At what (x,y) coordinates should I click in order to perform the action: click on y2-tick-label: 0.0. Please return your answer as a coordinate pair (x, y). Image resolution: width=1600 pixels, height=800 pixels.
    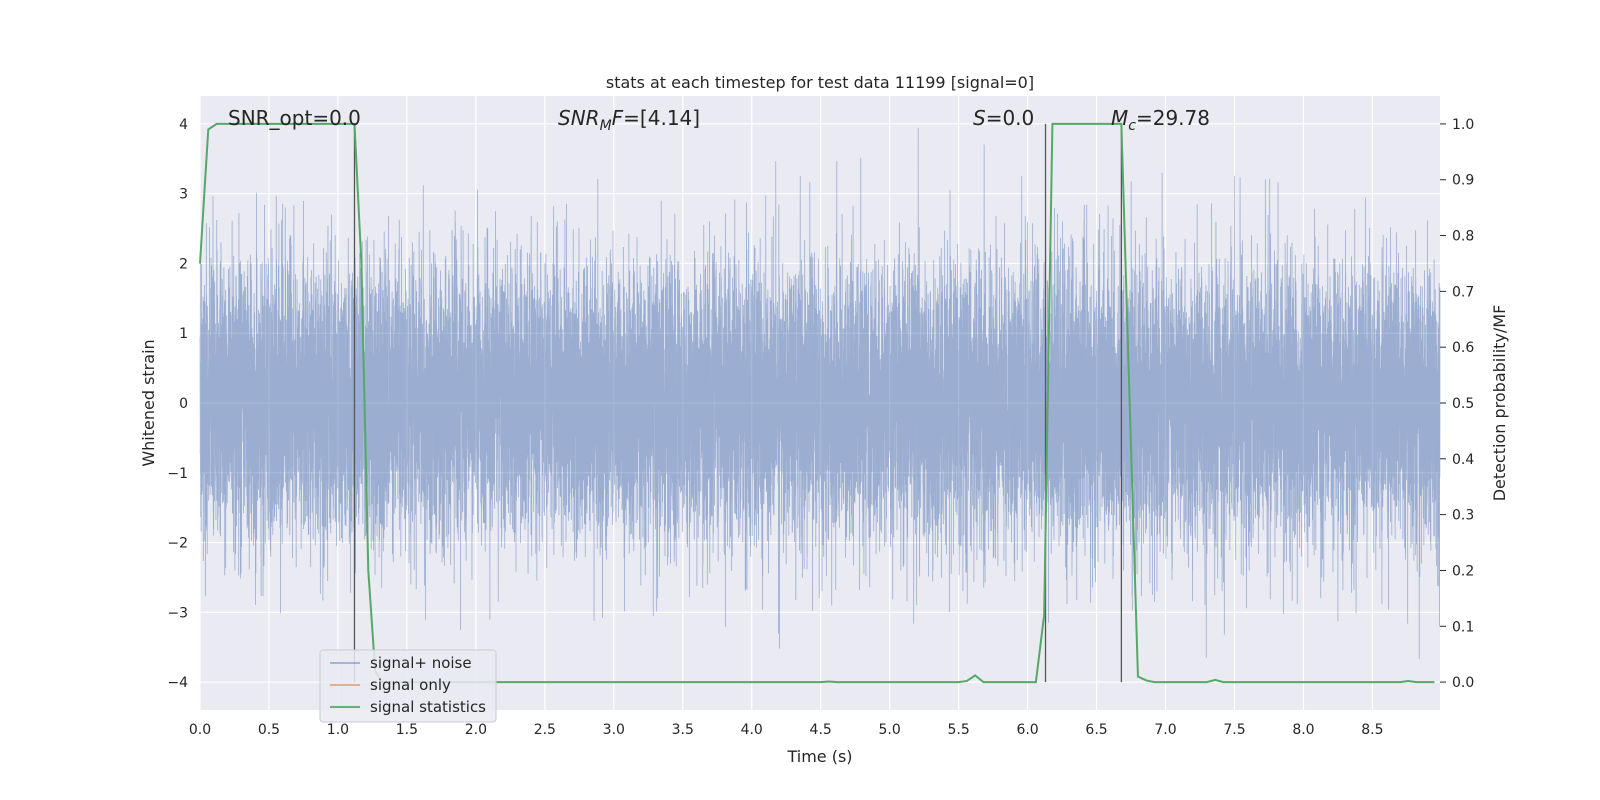
    Looking at the image, I should click on (1463, 683).